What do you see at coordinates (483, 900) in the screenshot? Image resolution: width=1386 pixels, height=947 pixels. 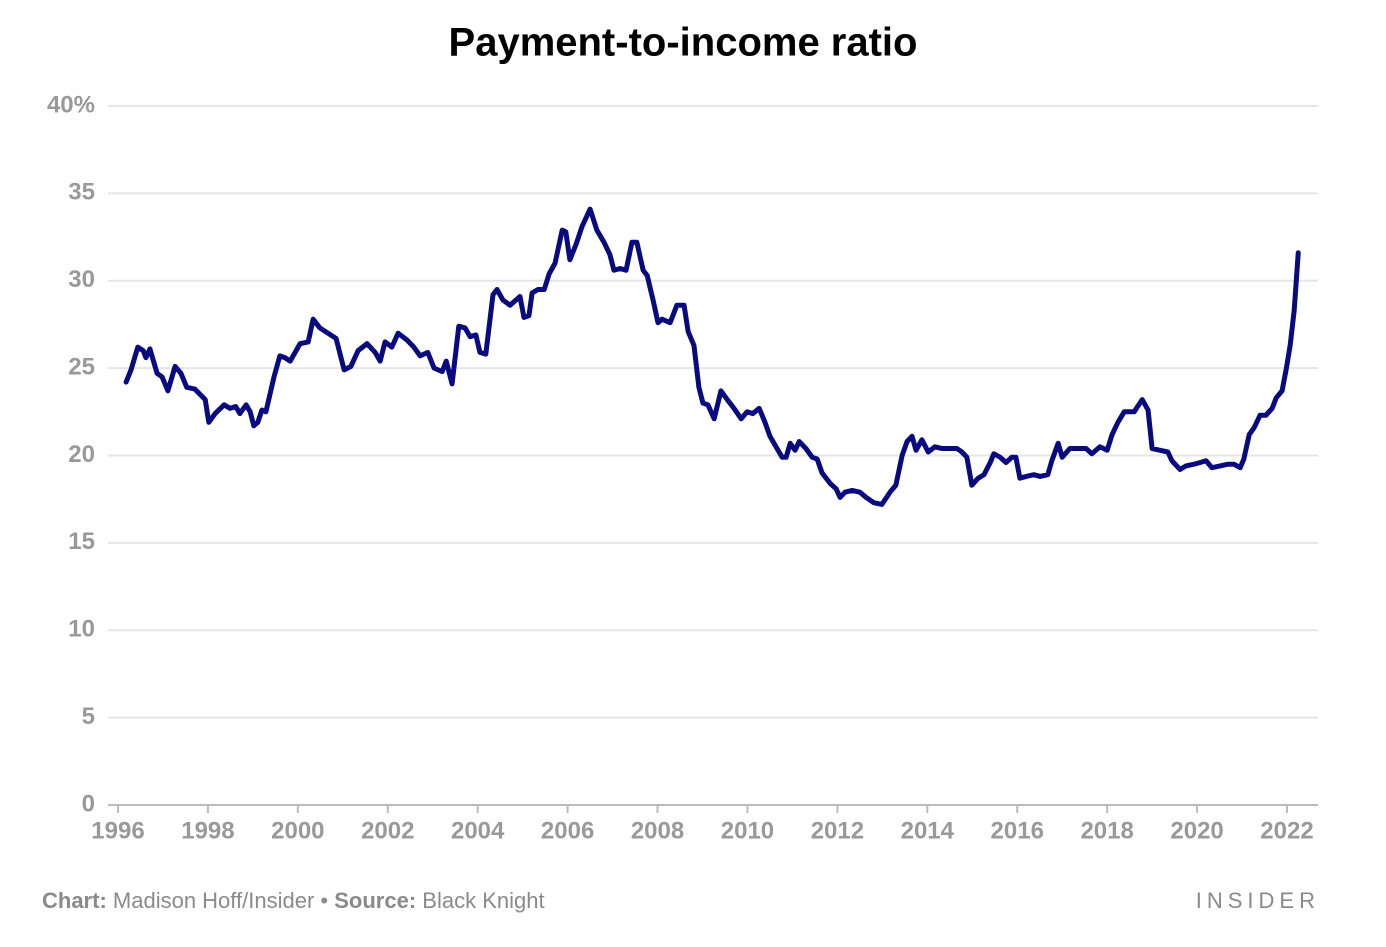 I see `source: Black Knight` at bounding box center [483, 900].